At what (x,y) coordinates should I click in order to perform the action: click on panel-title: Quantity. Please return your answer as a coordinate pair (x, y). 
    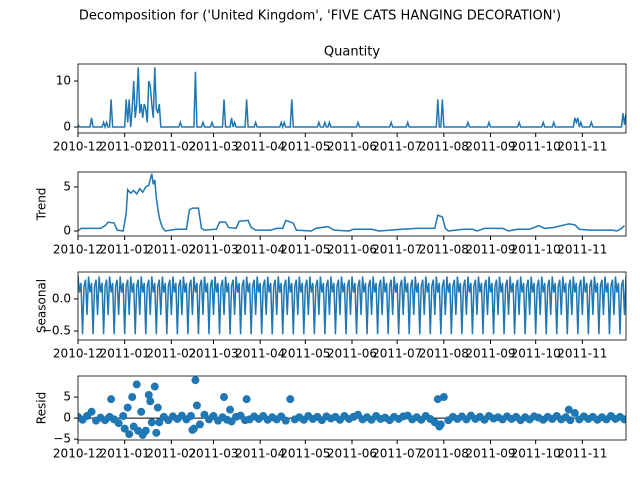
    Looking at the image, I should click on (352, 52).